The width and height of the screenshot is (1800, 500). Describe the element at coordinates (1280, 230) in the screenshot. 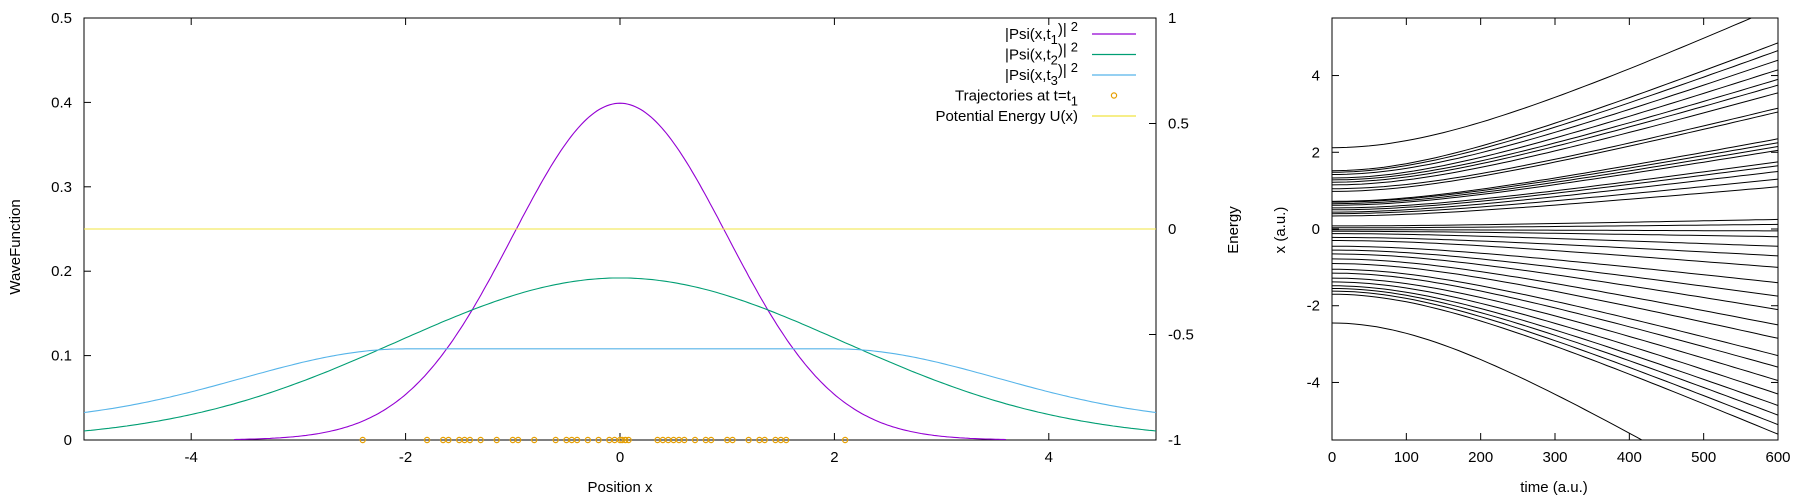

I see `right-y-axis-label: x (a.u.)` at that location.